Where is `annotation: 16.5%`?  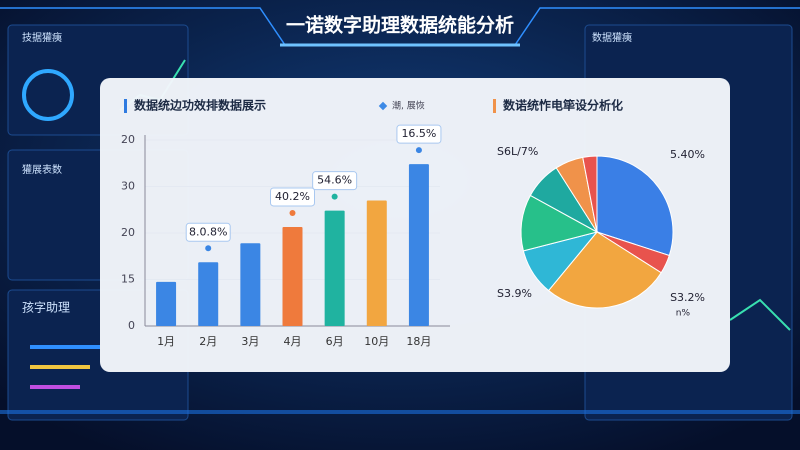
annotation: 16.5% is located at coordinates (418, 133).